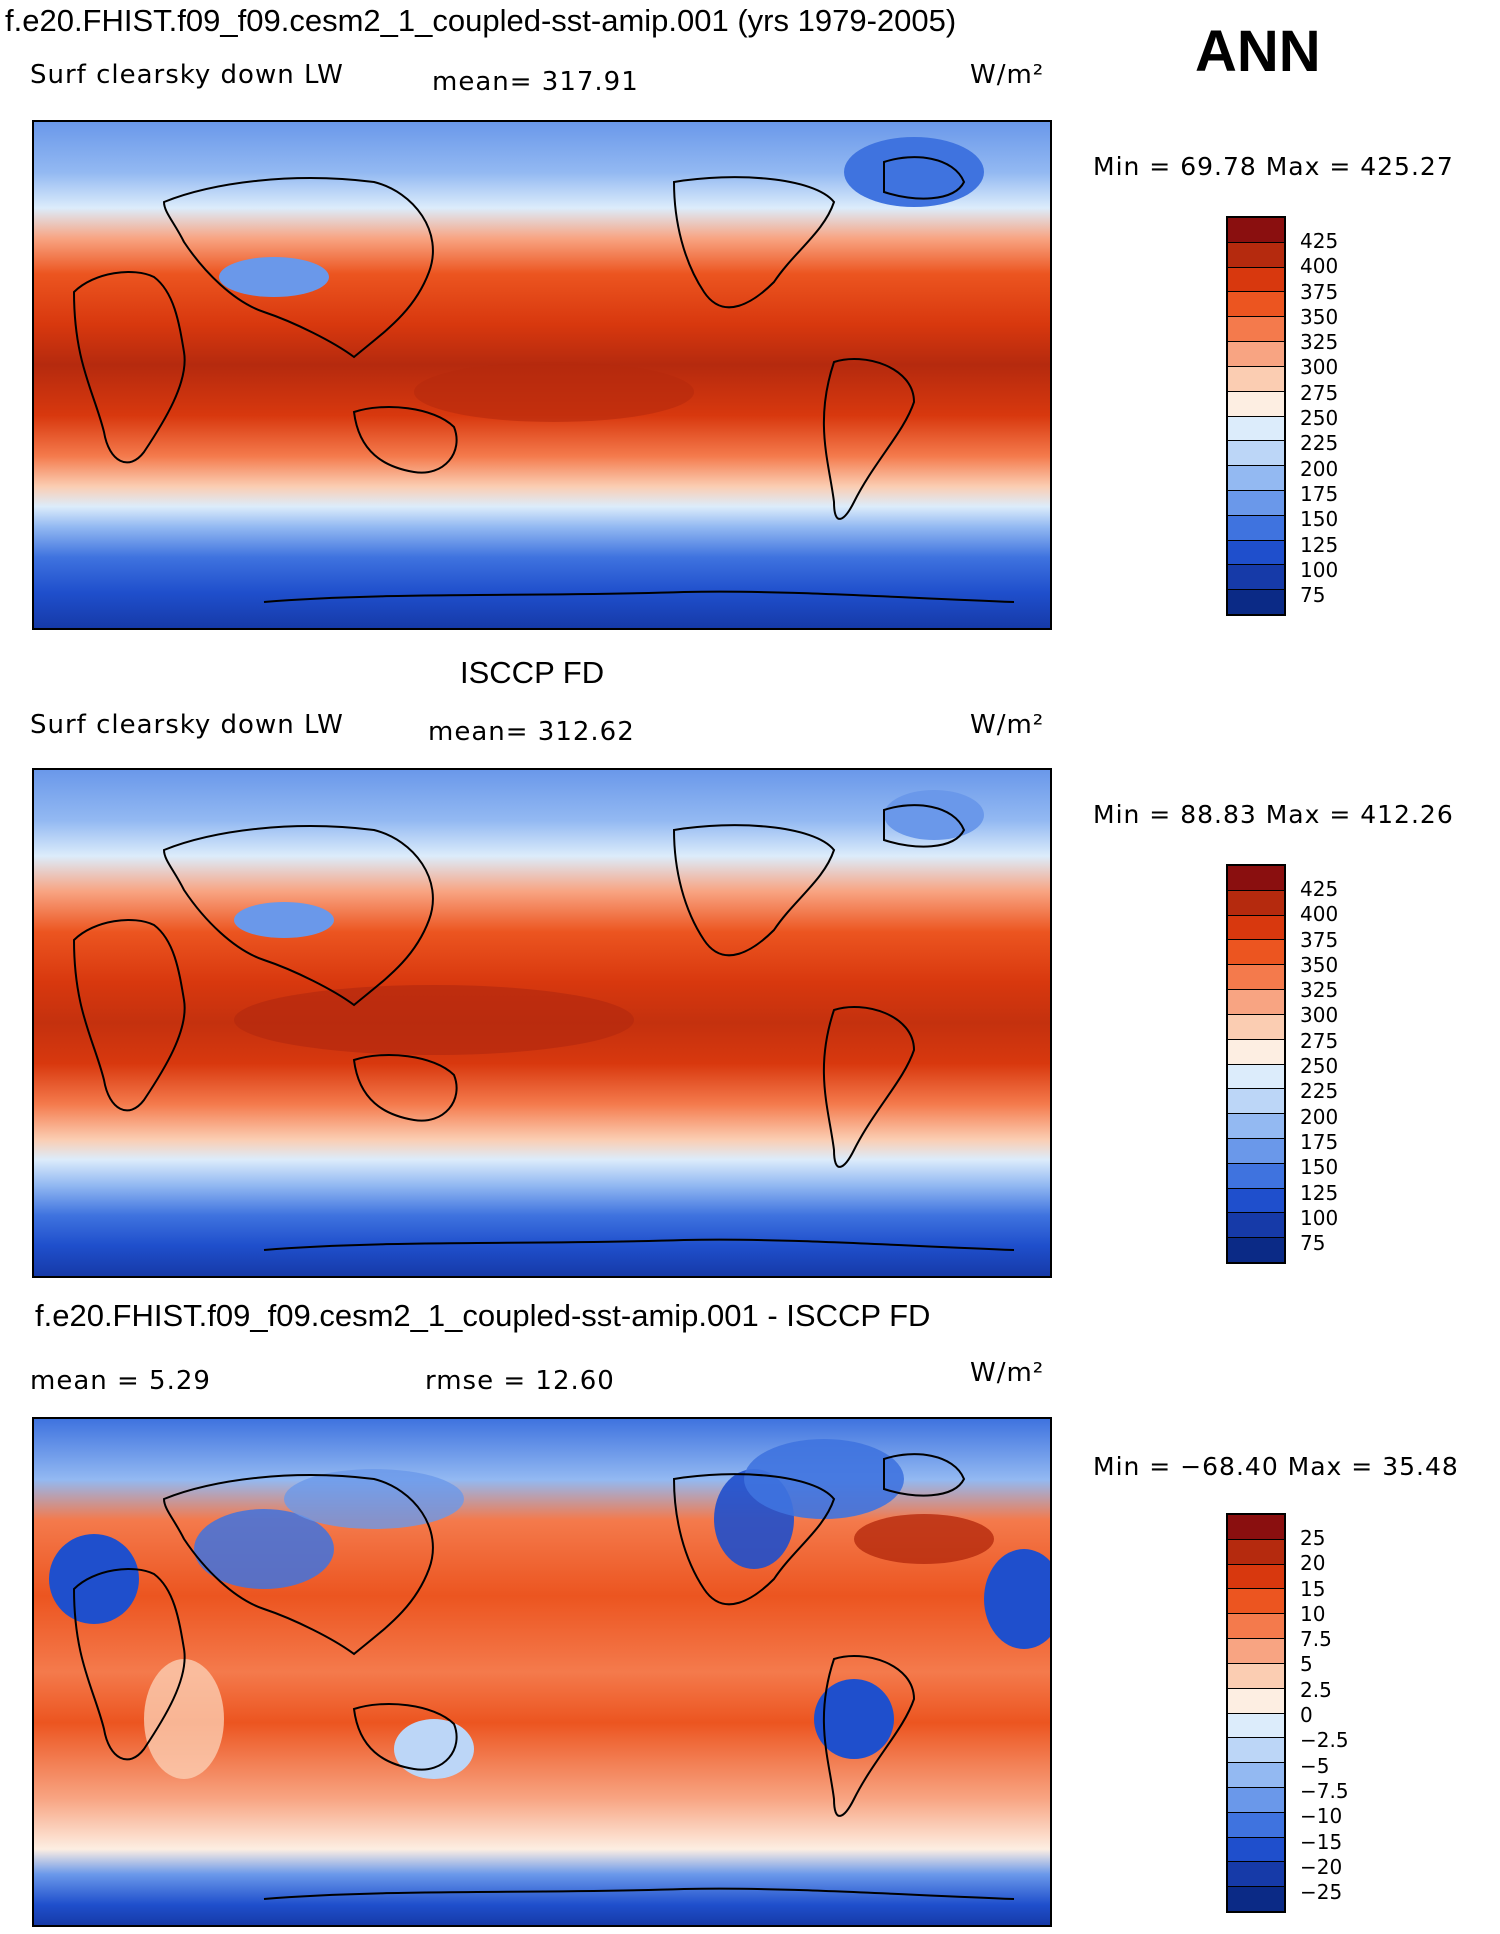  Describe the element at coordinates (1319, 990) in the screenshot. I see `cbar2-label: 325` at that location.